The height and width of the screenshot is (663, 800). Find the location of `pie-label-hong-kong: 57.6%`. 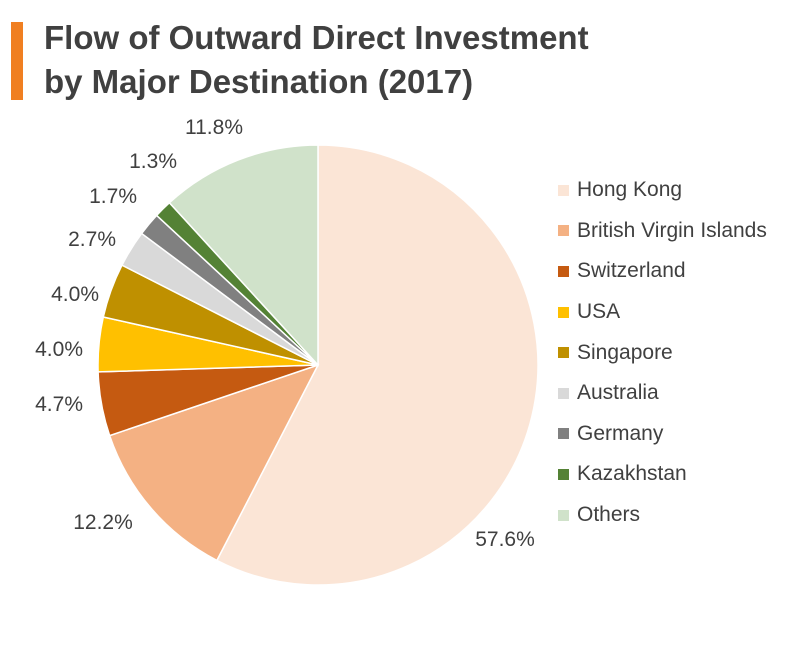

pie-label-hong-kong: 57.6% is located at coordinates (505, 539).